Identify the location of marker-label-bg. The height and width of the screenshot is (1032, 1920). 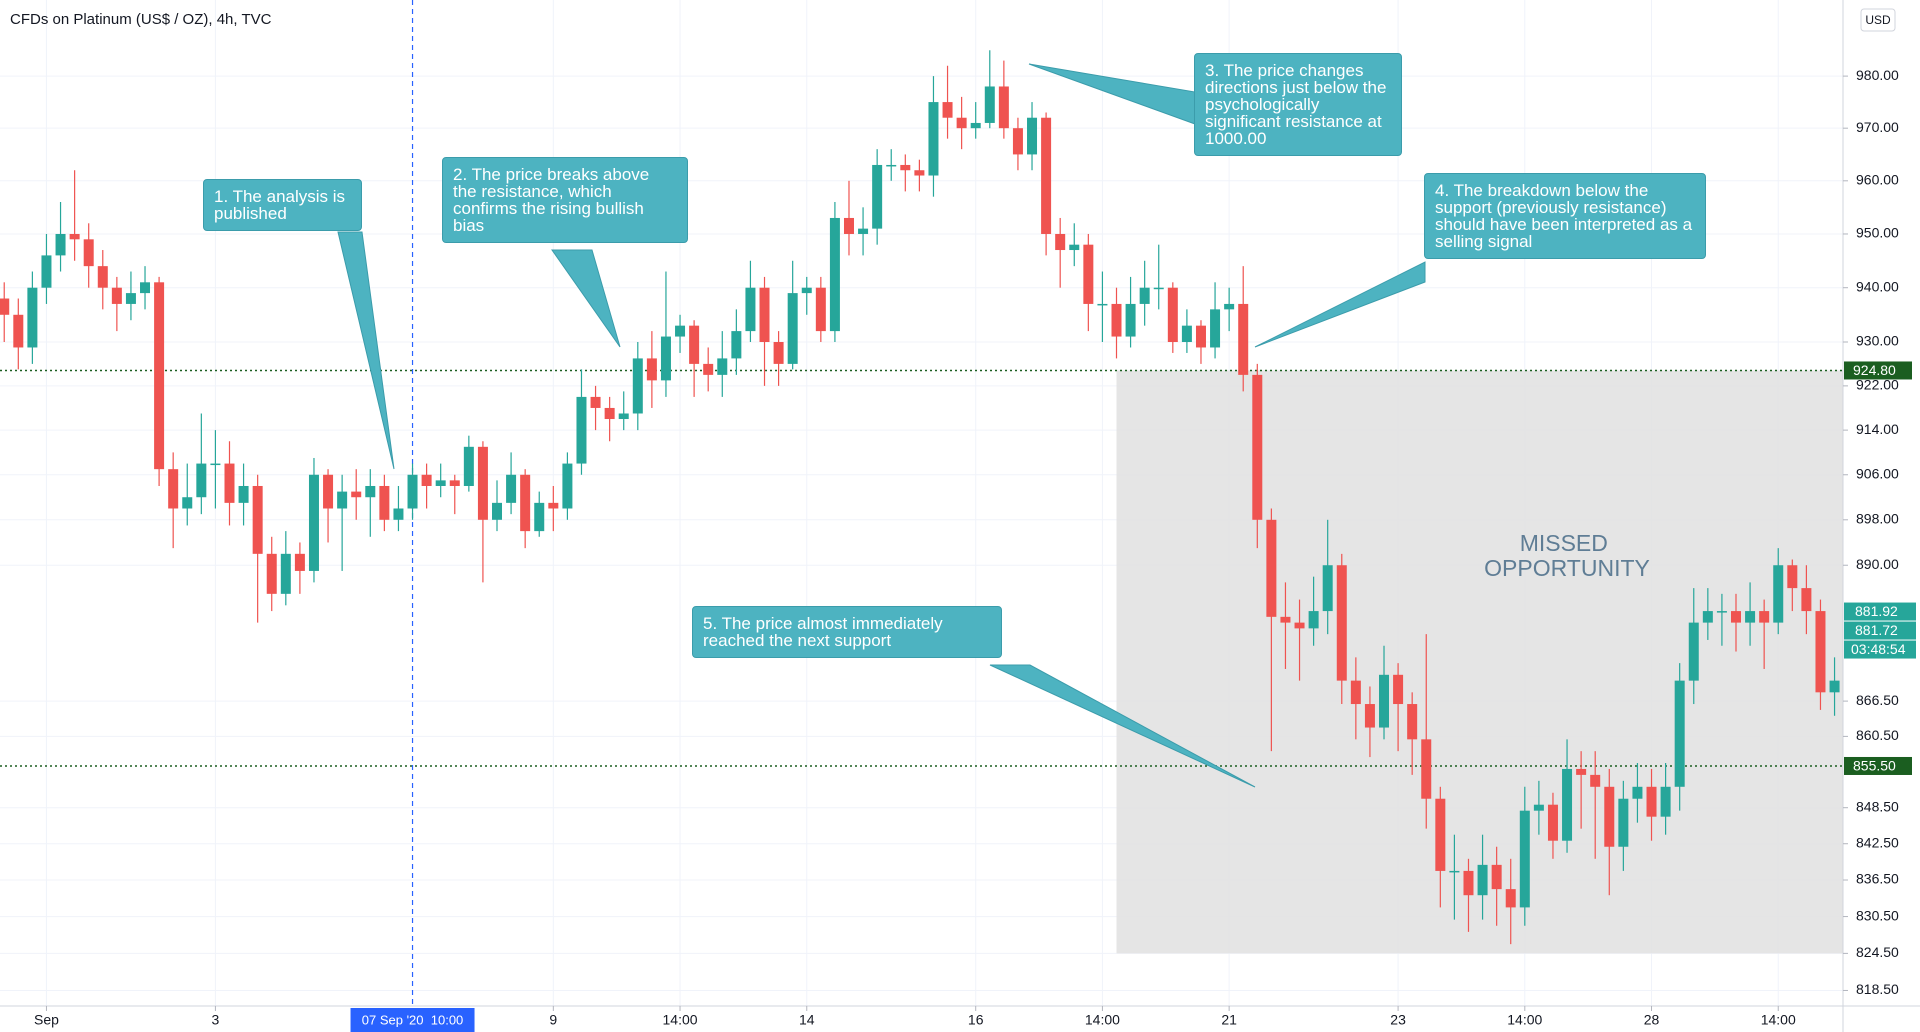
(412, 1020).